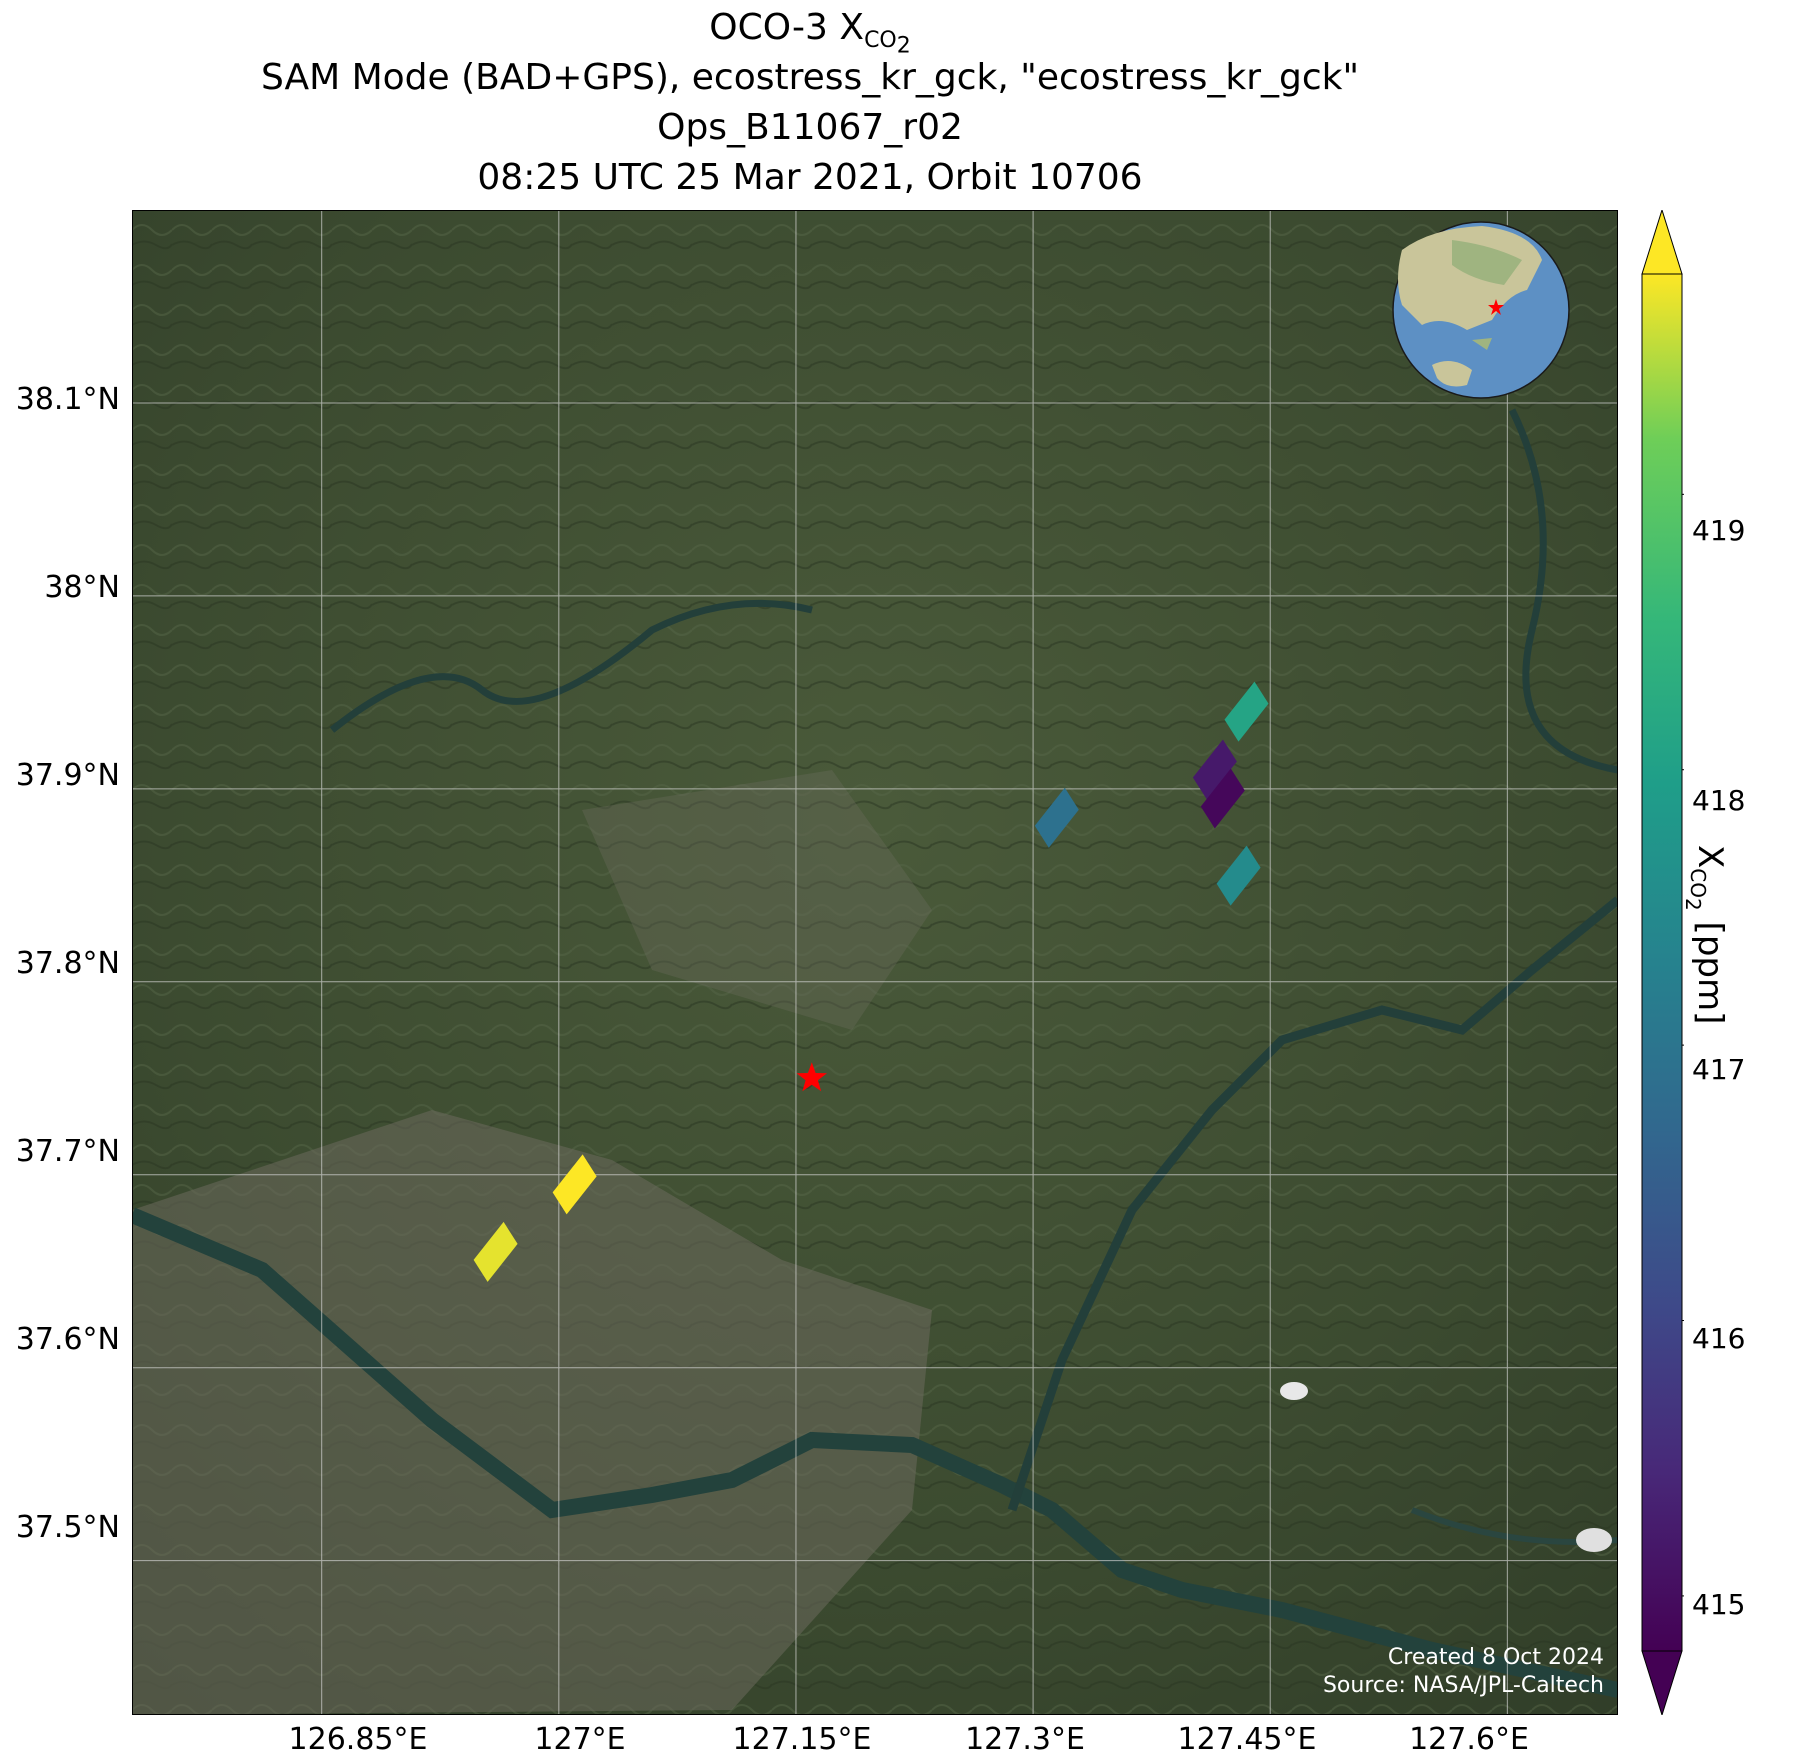  Describe the element at coordinates (571, 666) in the screenshot. I see `imjin-river` at that location.